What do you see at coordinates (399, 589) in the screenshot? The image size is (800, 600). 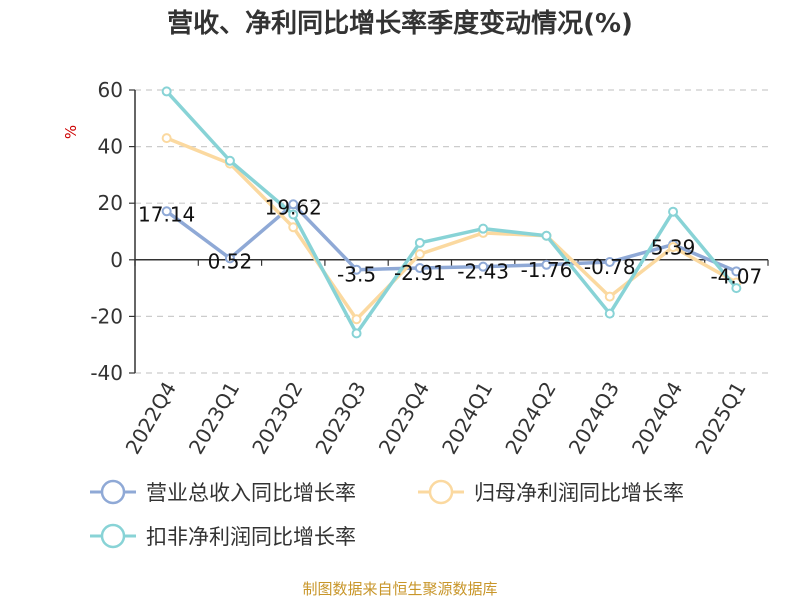 I see `source-note: 制图数据来自恒生聚源数据库` at bounding box center [399, 589].